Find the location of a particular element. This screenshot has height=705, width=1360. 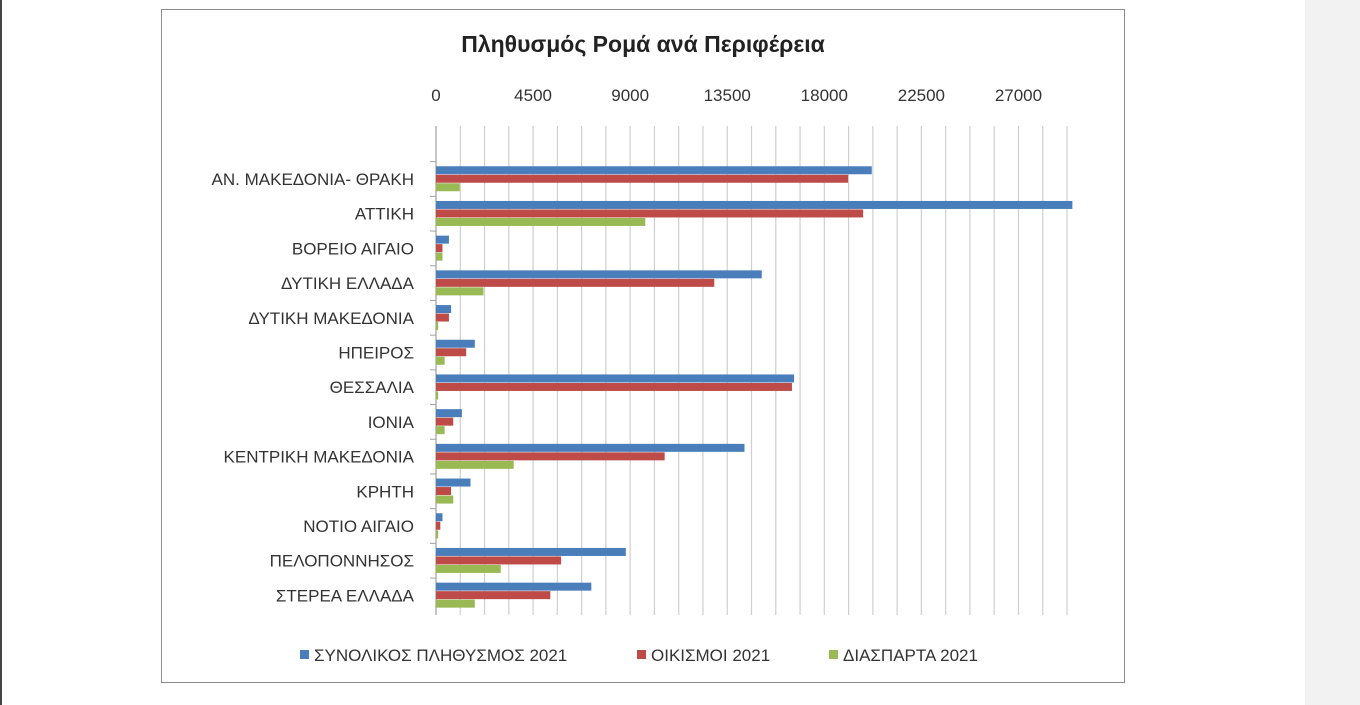

category-label: ΑΤΤΙΚΗ is located at coordinates (384, 214).